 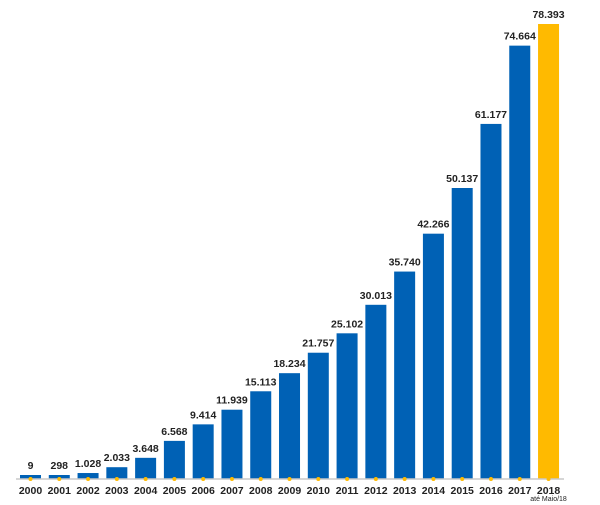 I want to click on x-tick-label-2005: 2005, so click(x=175, y=491).